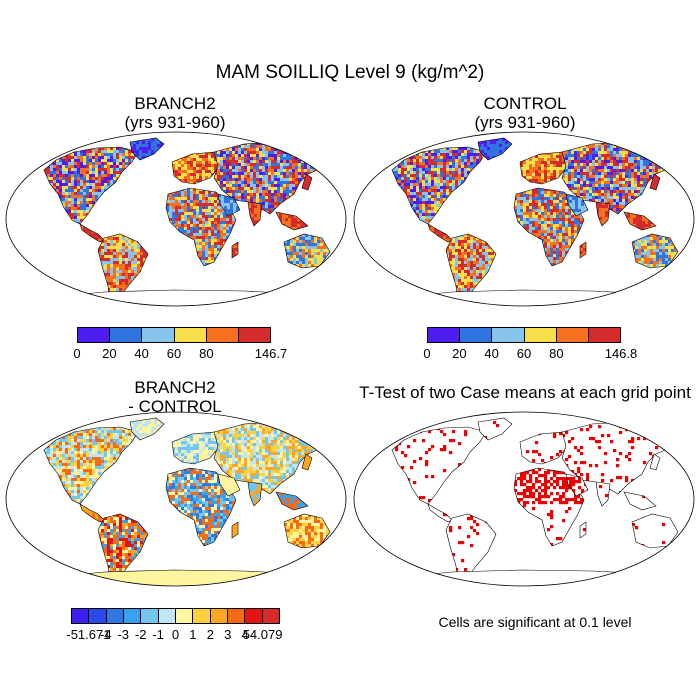 The height and width of the screenshot is (700, 700). Describe the element at coordinates (245, 634) in the screenshot. I see `colorbar-tick-label: 4` at that location.